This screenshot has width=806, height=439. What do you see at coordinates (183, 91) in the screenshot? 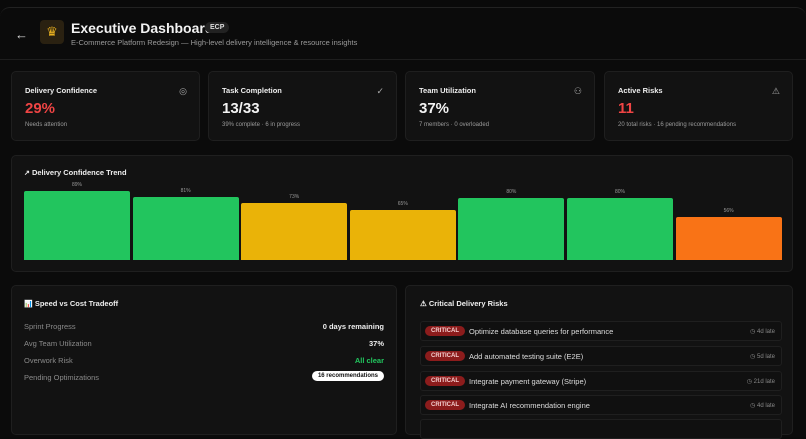
I see `target-icon: ◎` at bounding box center [183, 91].